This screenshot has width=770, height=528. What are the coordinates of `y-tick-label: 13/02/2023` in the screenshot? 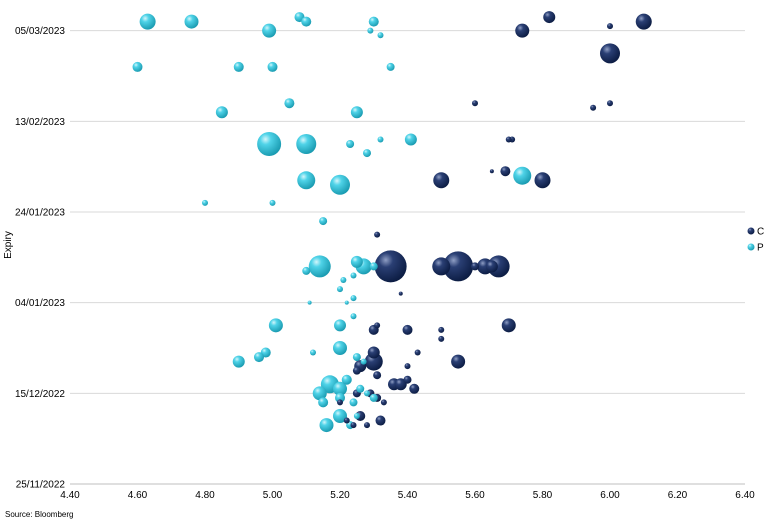 It's located at (40, 122).